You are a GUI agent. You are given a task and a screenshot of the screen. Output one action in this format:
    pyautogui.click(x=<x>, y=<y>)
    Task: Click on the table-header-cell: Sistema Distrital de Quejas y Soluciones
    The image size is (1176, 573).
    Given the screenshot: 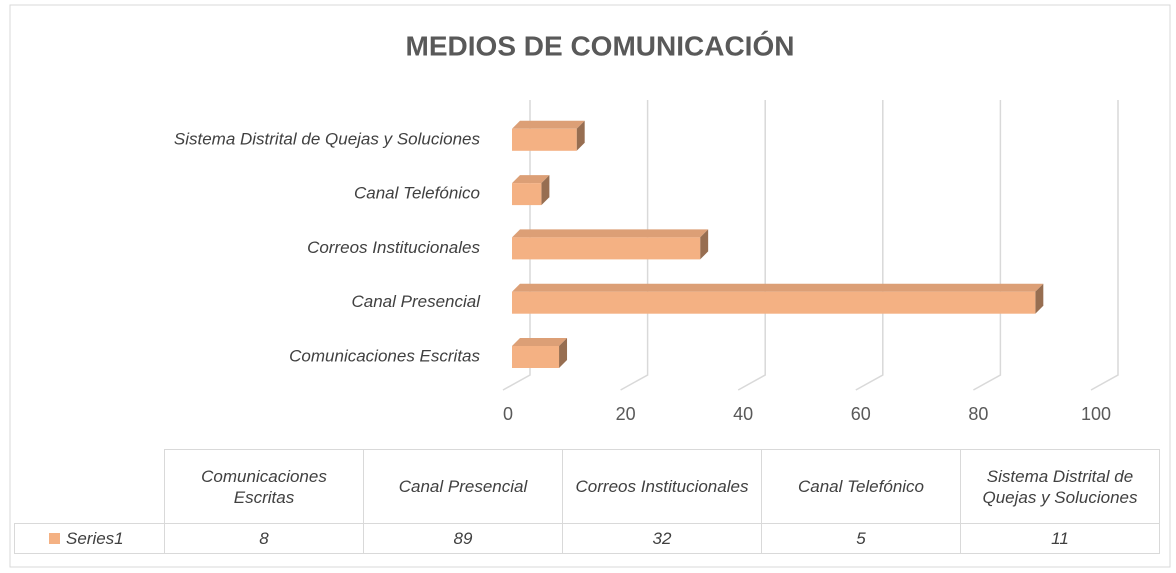 What is the action you would take?
    pyautogui.click(x=1060, y=486)
    